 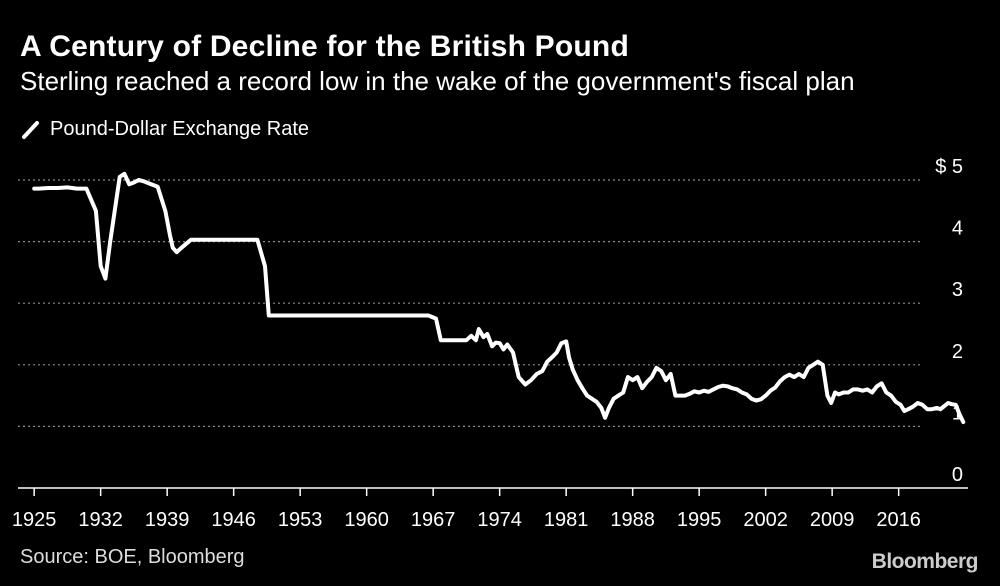 I want to click on x-tick-label-1925: 1925, so click(x=34, y=520).